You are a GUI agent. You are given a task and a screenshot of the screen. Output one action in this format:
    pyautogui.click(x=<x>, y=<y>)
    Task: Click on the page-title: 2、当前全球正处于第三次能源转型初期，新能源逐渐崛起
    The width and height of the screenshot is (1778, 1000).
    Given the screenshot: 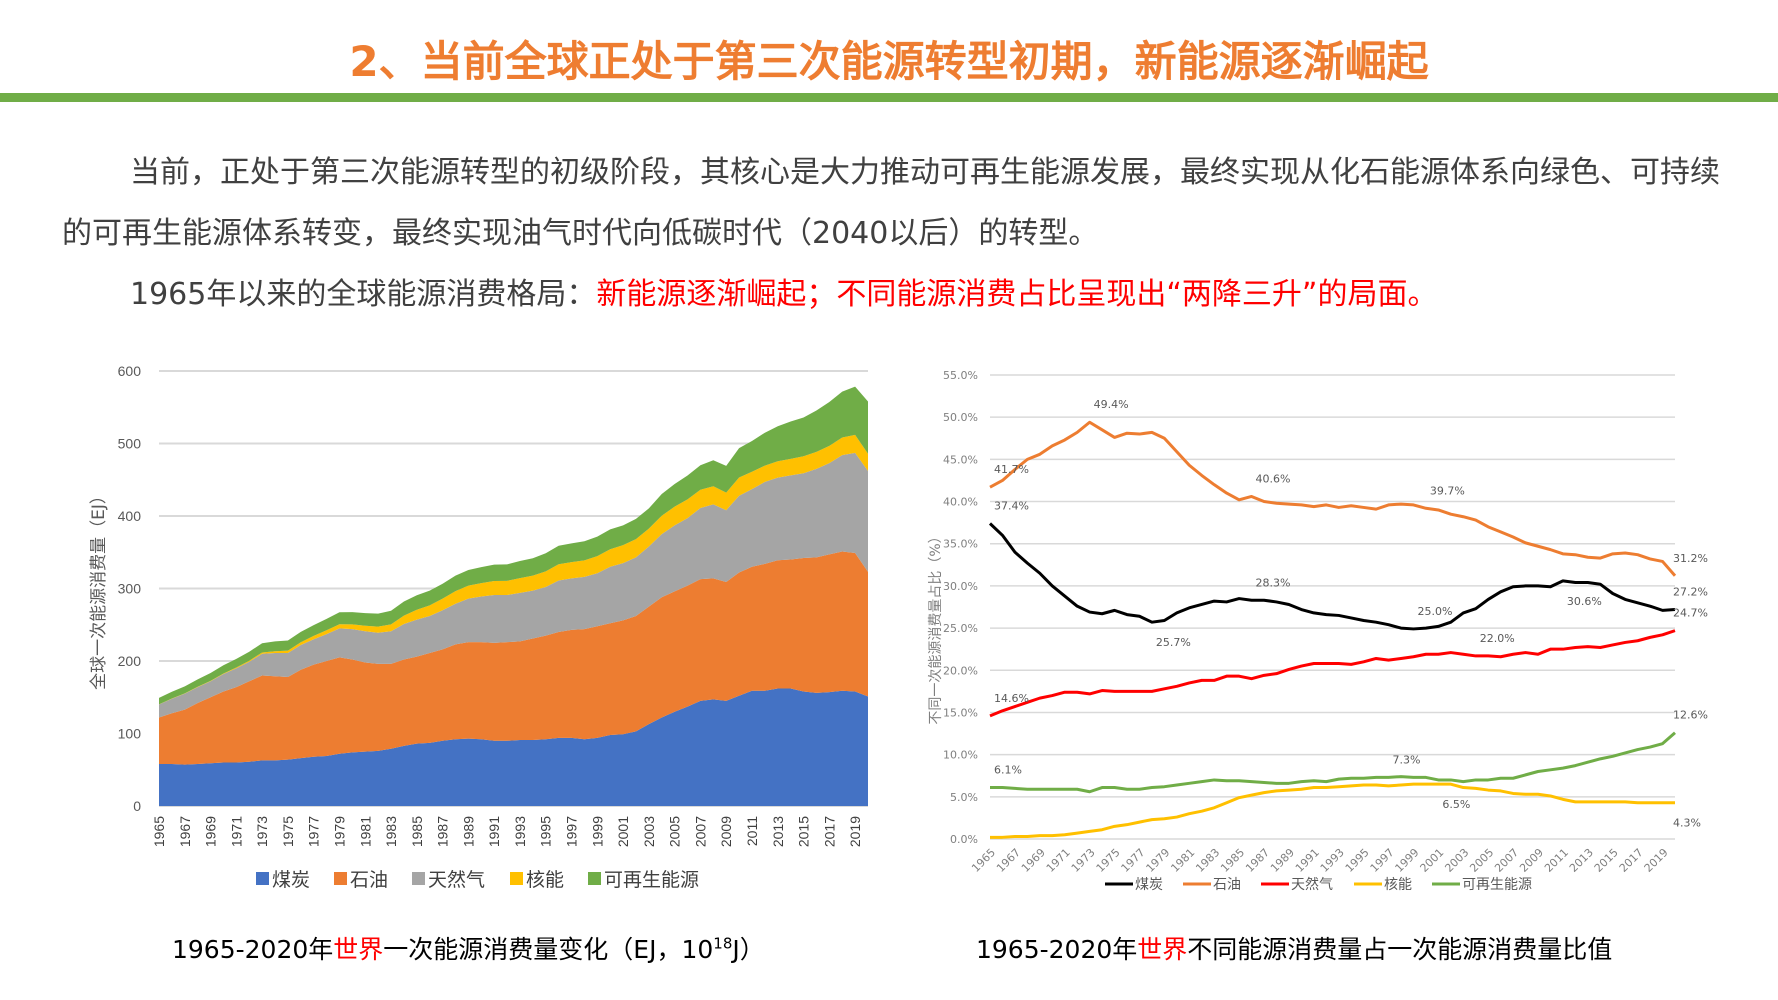 What is the action you would take?
    pyautogui.click(x=889, y=61)
    